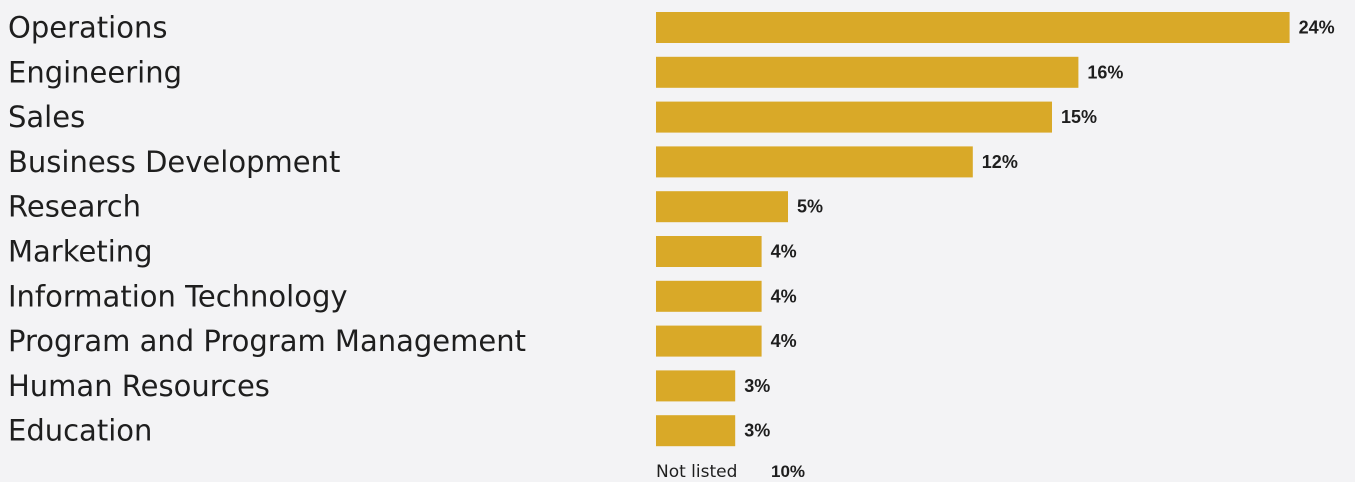 Image resolution: width=1355 pixels, height=482 pixels. I want to click on category-label: Operations, so click(87, 28).